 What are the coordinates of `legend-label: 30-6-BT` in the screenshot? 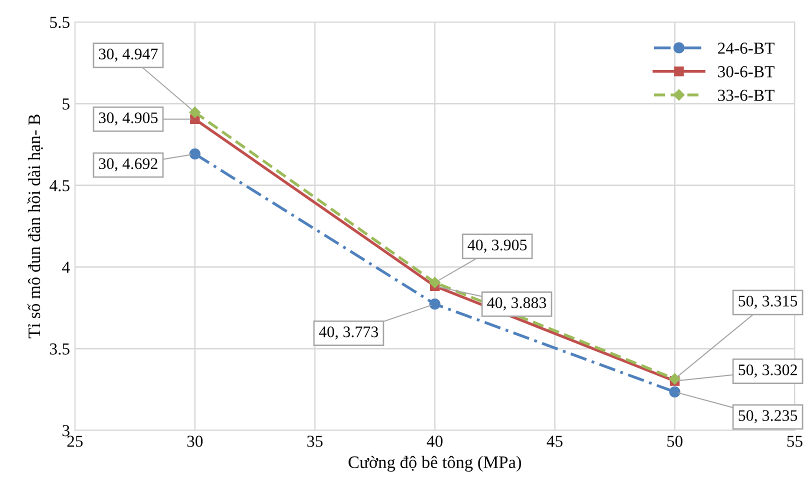 It's located at (746, 72).